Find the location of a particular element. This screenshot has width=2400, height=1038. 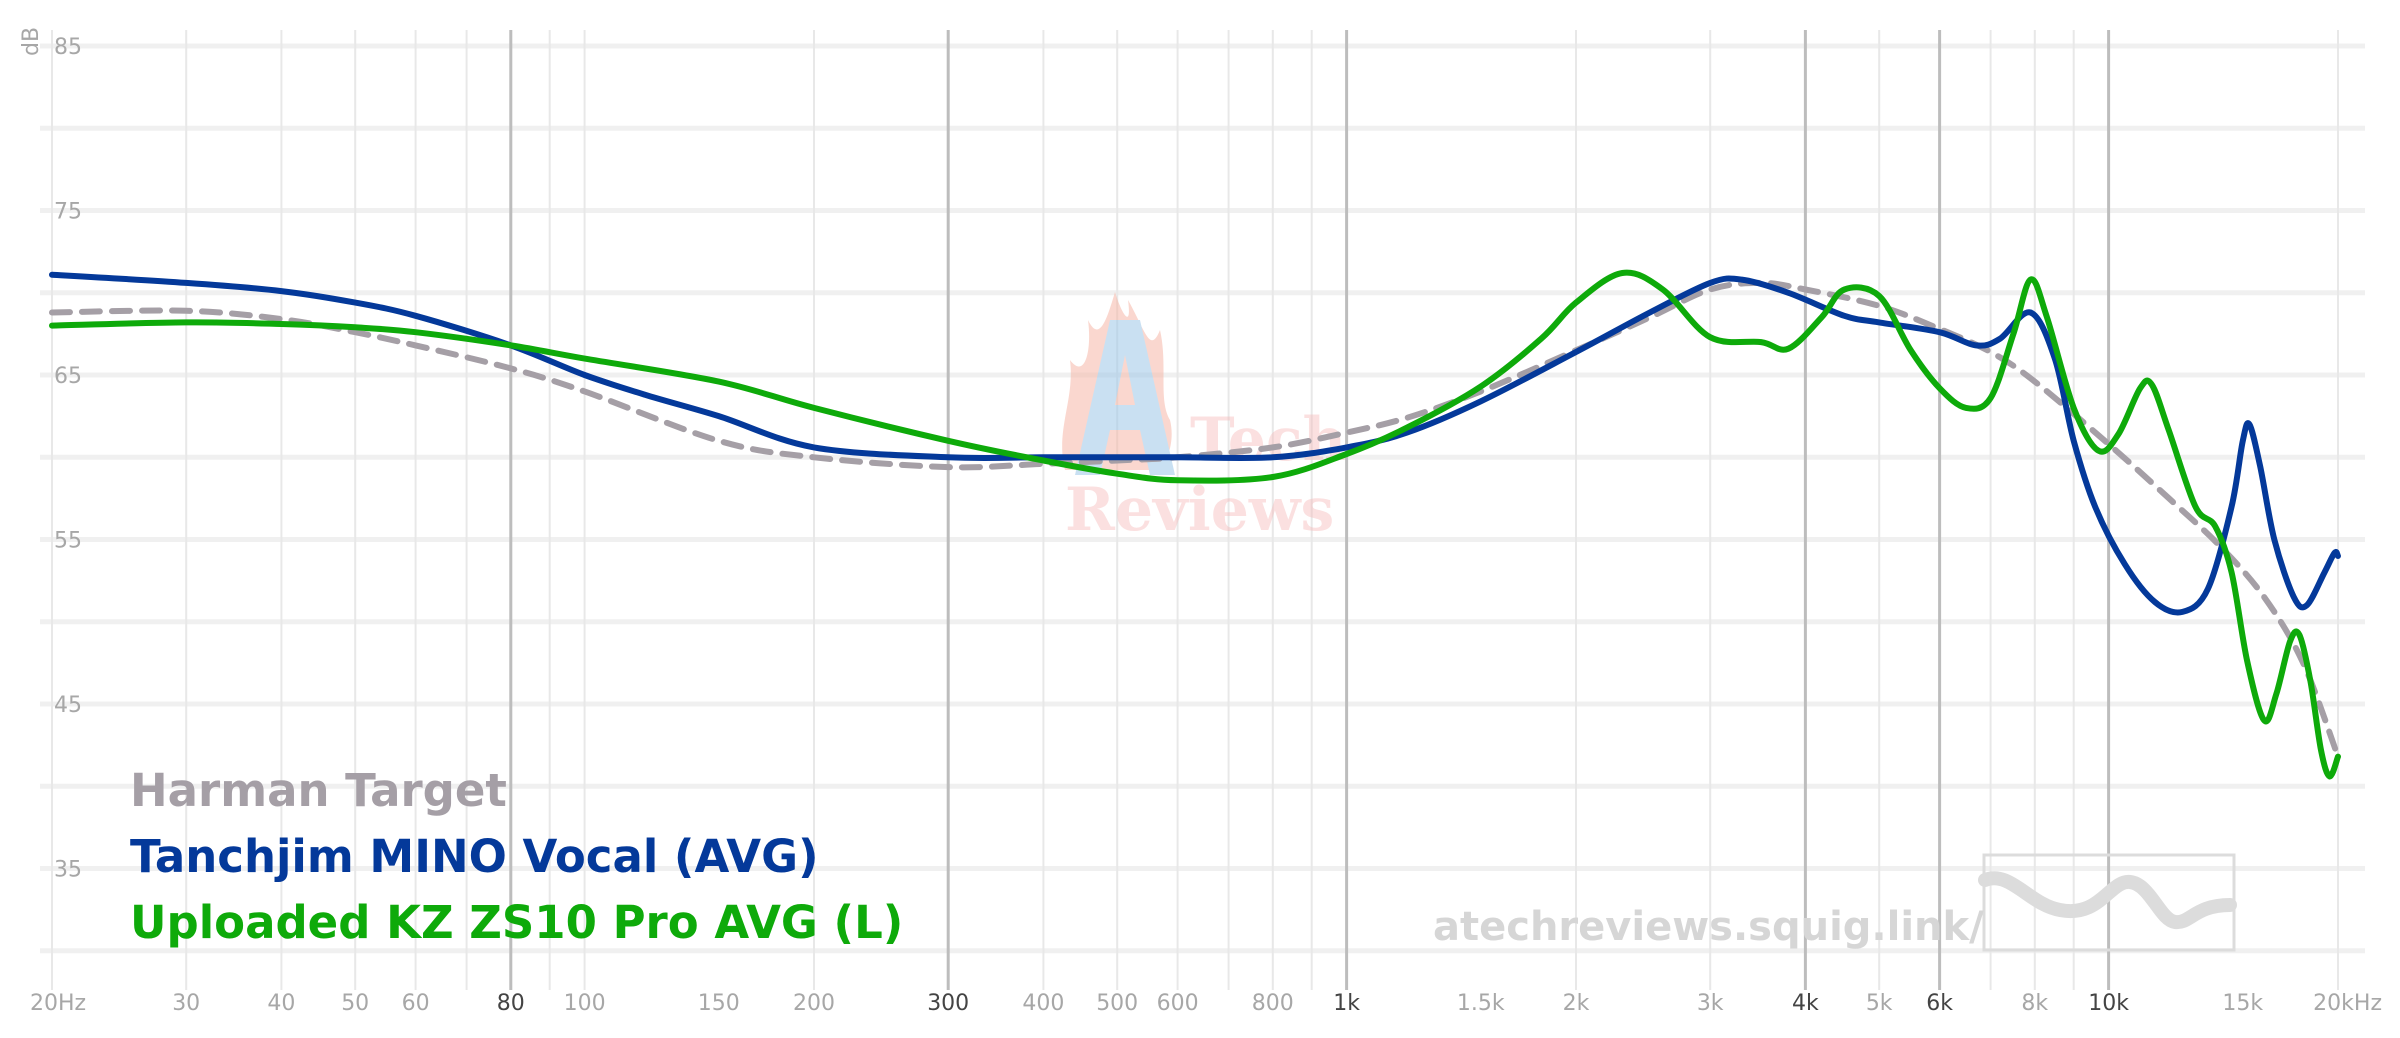

y-tick-label: 35 is located at coordinates (68, 870).